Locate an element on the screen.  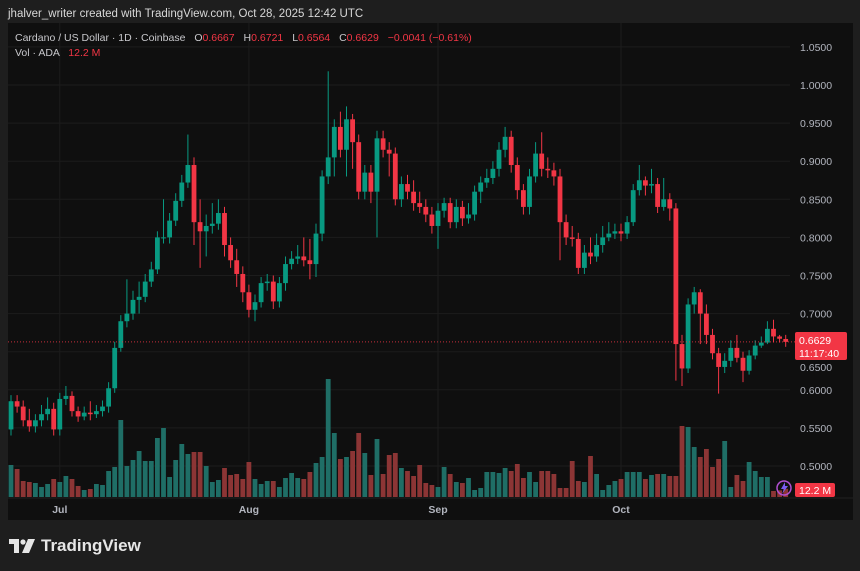
tradingview-logo: TradingView is located at coordinates (75, 546).